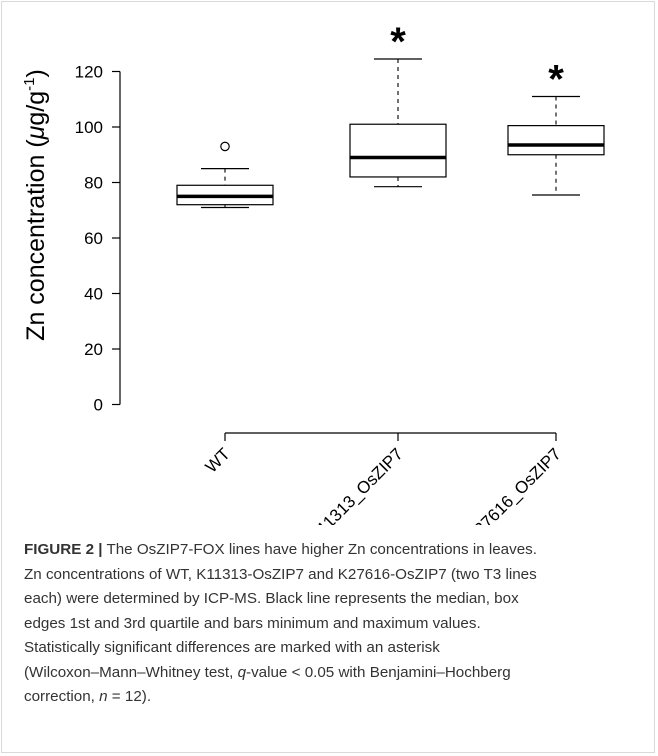 Image resolution: width=658 pixels, height=756 pixels. I want to click on y-tick-label: 20, so click(93, 349).